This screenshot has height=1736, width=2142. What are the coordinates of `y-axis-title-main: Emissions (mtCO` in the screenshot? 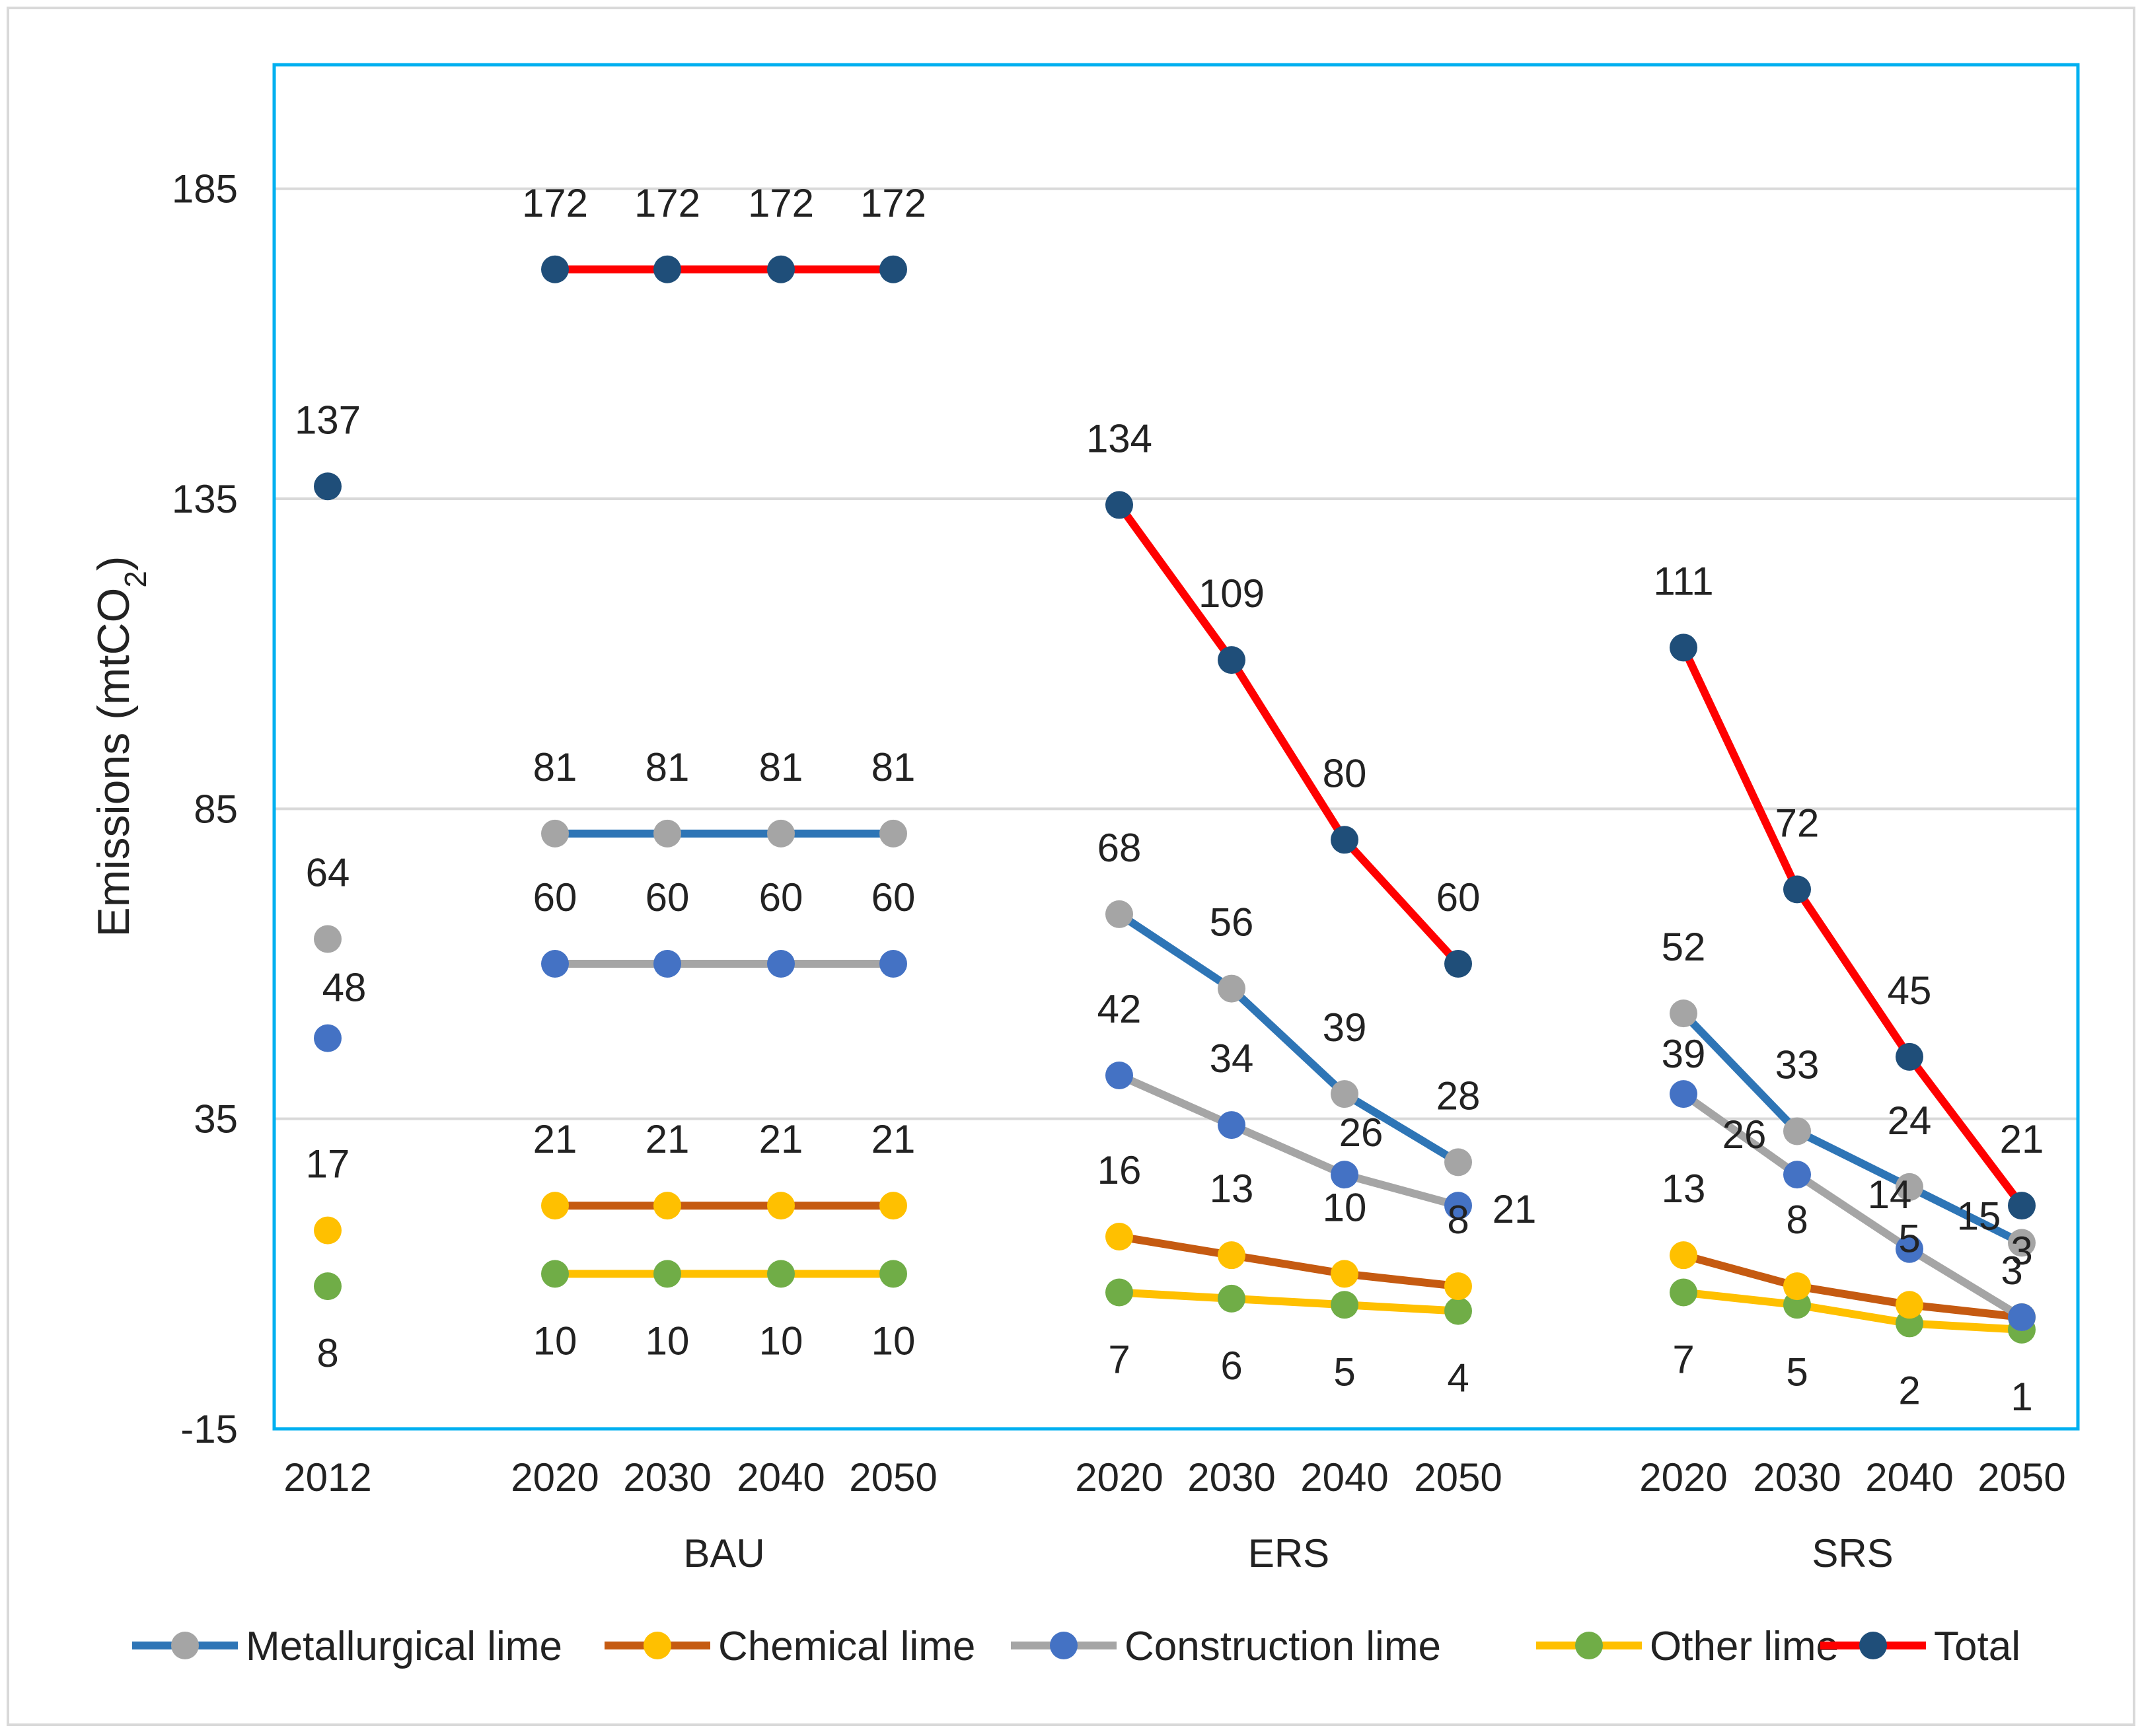 It's located at (114, 762).